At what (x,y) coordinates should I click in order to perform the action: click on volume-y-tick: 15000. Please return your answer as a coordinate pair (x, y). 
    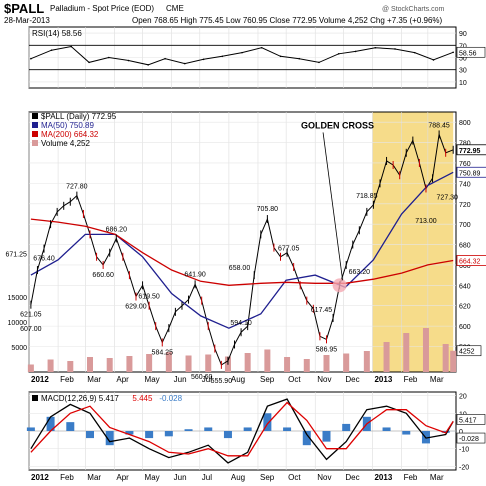
    Looking at the image, I should click on (18, 298).